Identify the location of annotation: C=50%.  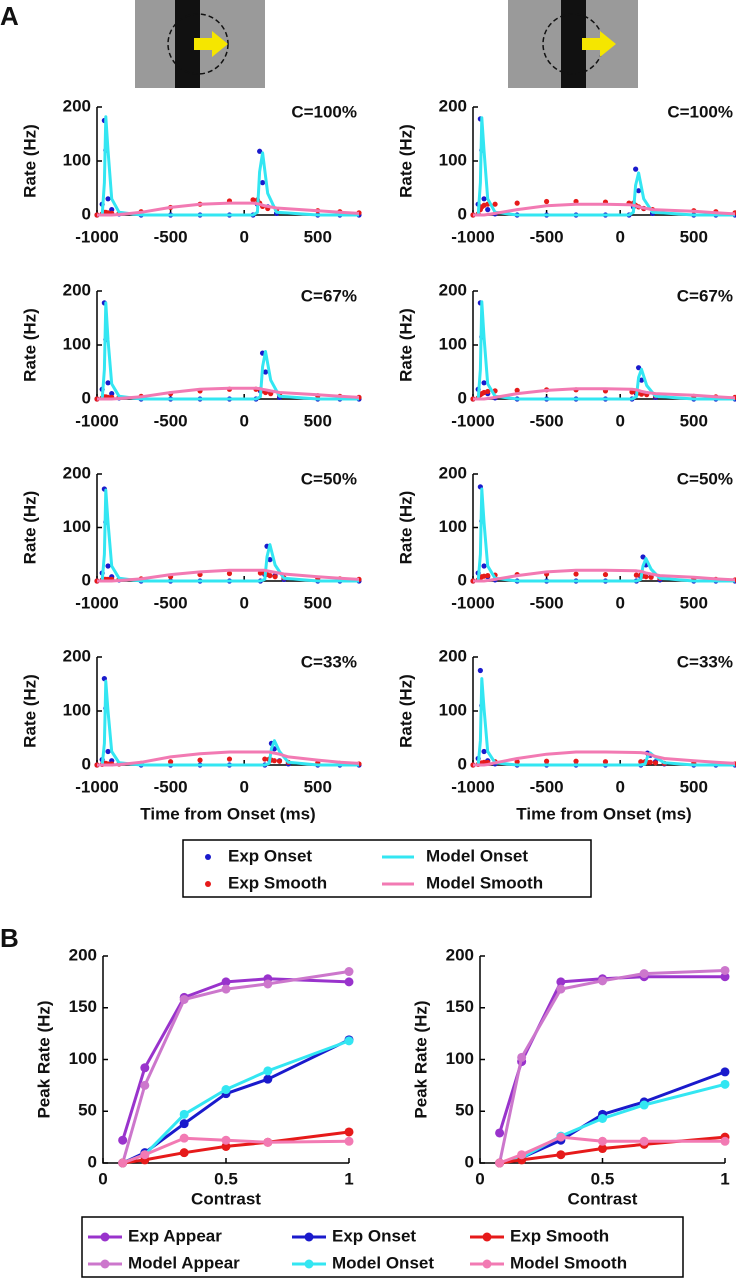
(329, 478).